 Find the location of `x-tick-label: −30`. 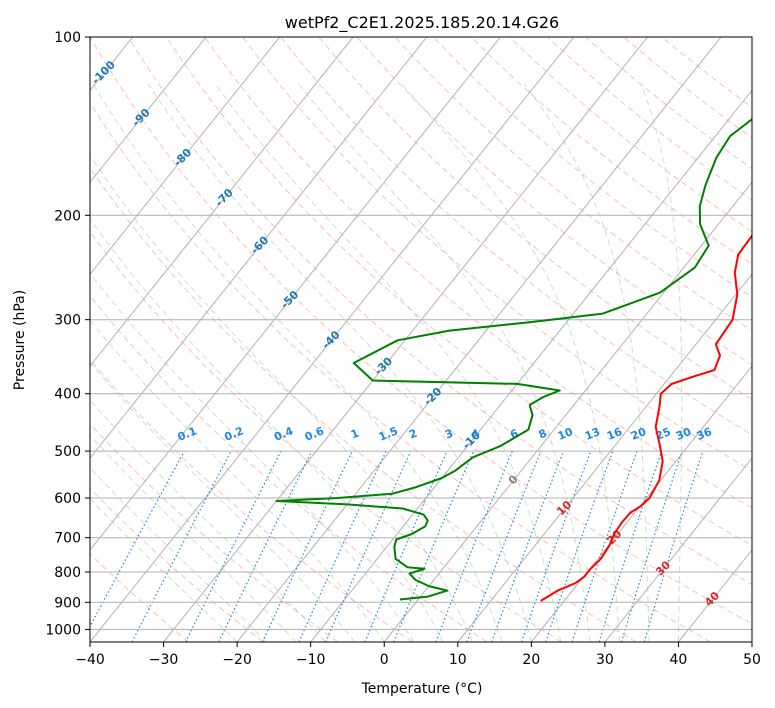

x-tick-label: −30 is located at coordinates (164, 660).